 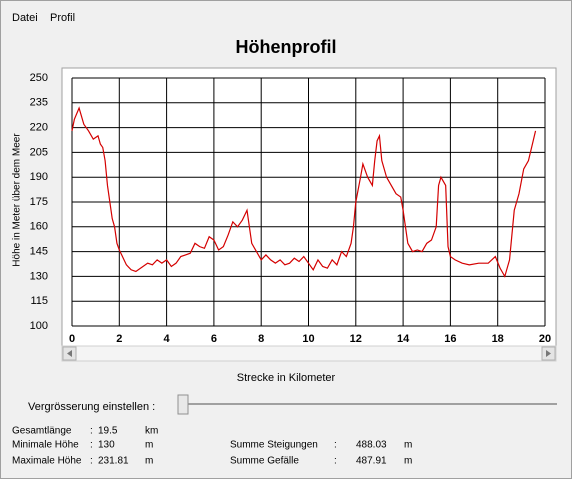 I want to click on stat-label: Minimale Höhe, so click(x=45, y=445).